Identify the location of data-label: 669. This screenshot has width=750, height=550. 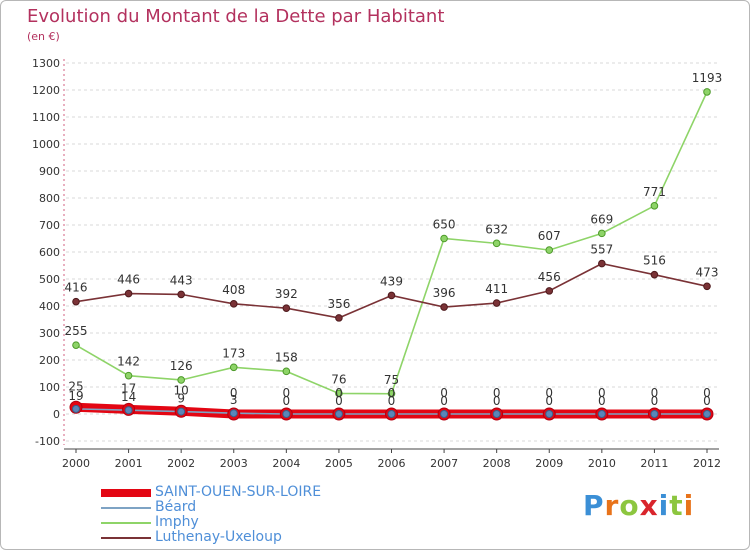
(601, 219).